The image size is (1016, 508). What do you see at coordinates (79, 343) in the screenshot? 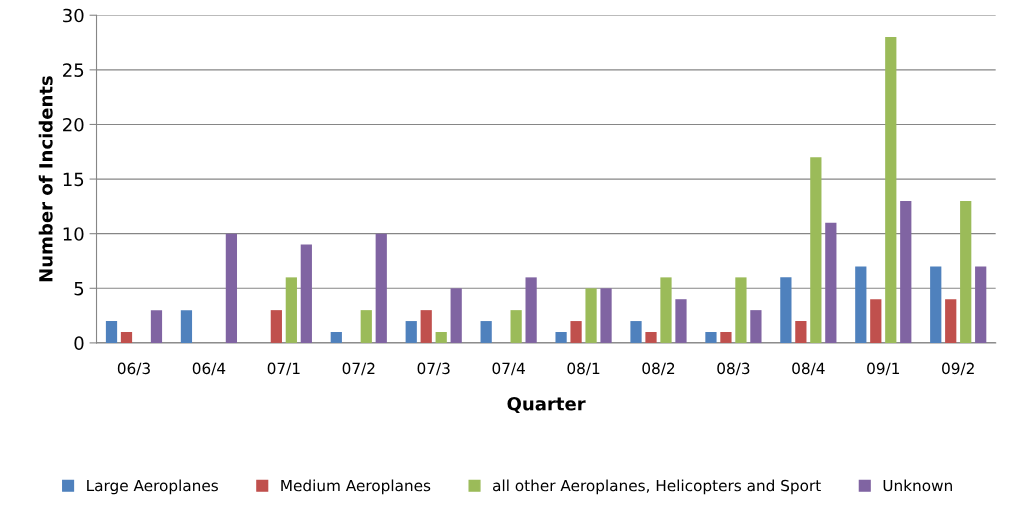
I see `y-tick-label: 0` at bounding box center [79, 343].